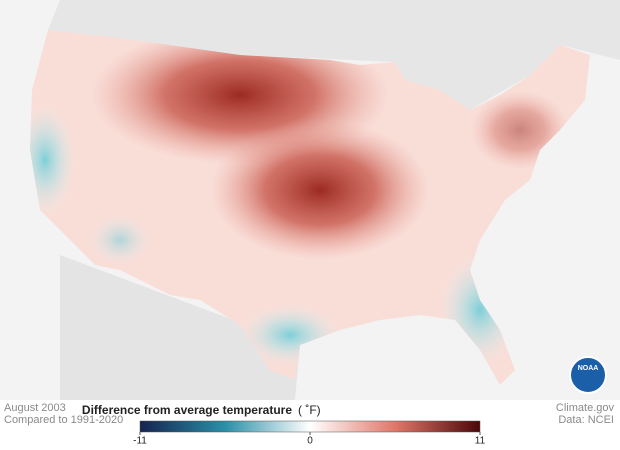 Image resolution: width=620 pixels, height=450 pixels. I want to click on source: Data: NCEI, so click(586, 420).